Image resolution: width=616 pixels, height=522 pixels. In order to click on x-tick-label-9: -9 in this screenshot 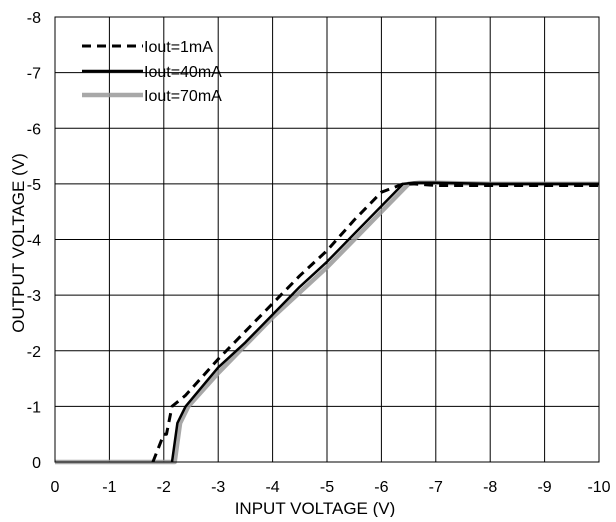, I will do `click(544, 487)`.